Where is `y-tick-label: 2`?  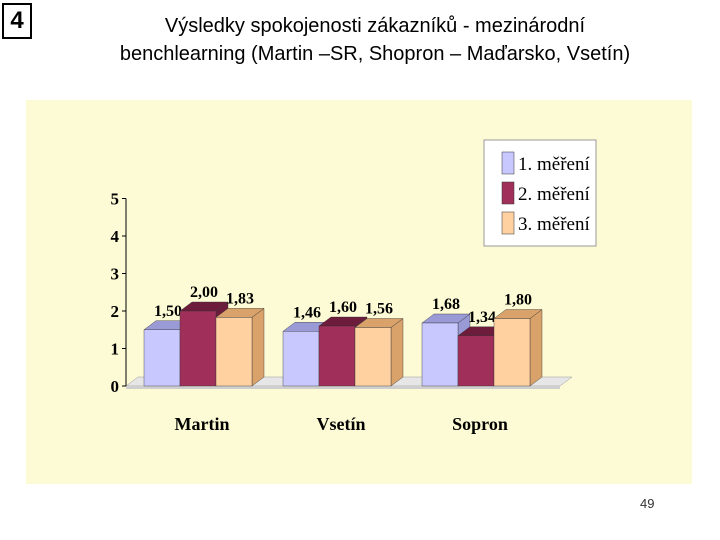 y-tick-label: 2 is located at coordinates (115, 311).